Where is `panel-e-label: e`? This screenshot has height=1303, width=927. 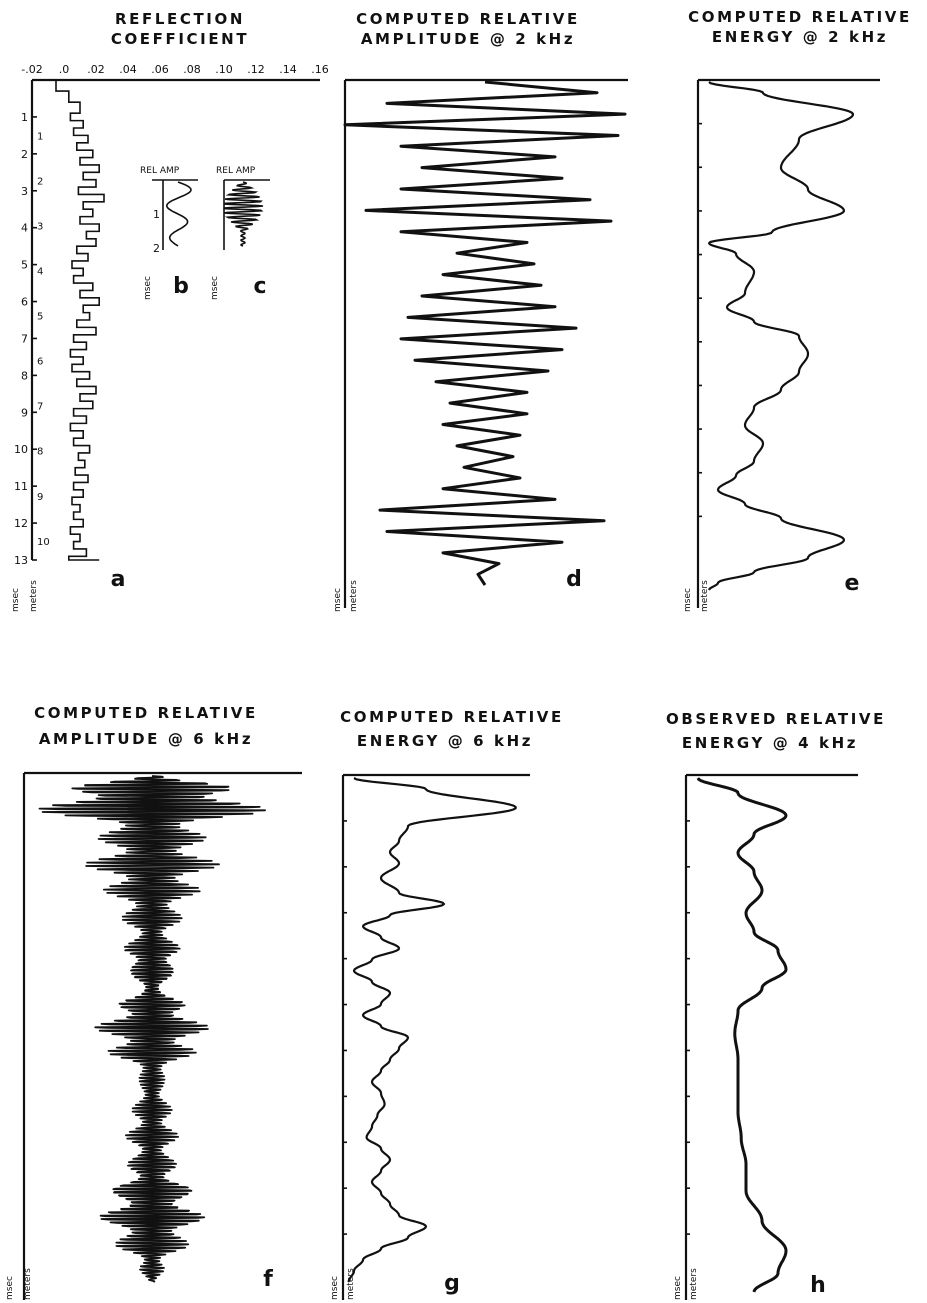
panel-e-label: e is located at coordinates (852, 583).